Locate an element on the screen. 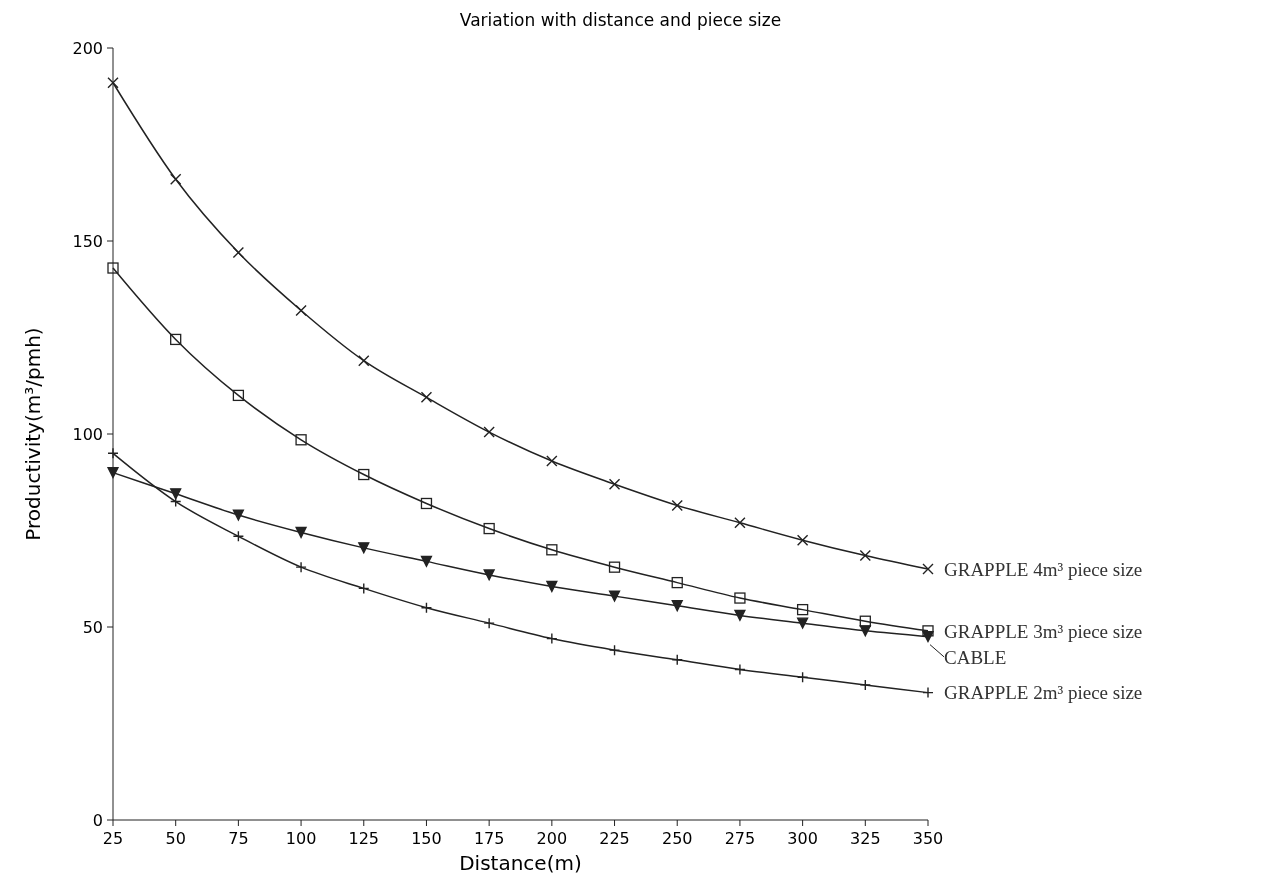  x-tick-label: 100 is located at coordinates (301, 838).